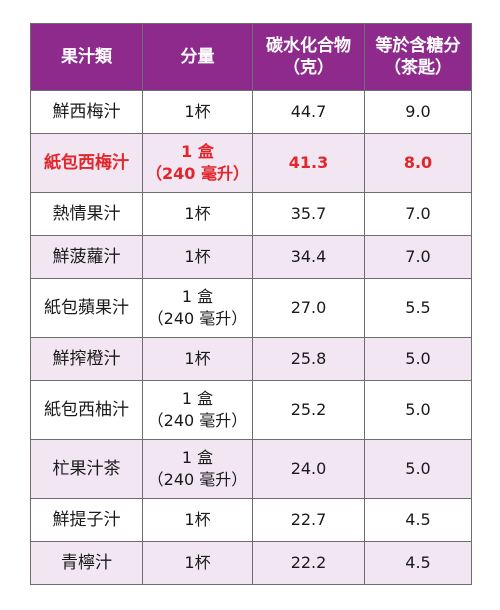  Describe the element at coordinates (86, 520) in the screenshot. I see `juice-name-cell: 鮮提子汁` at that location.